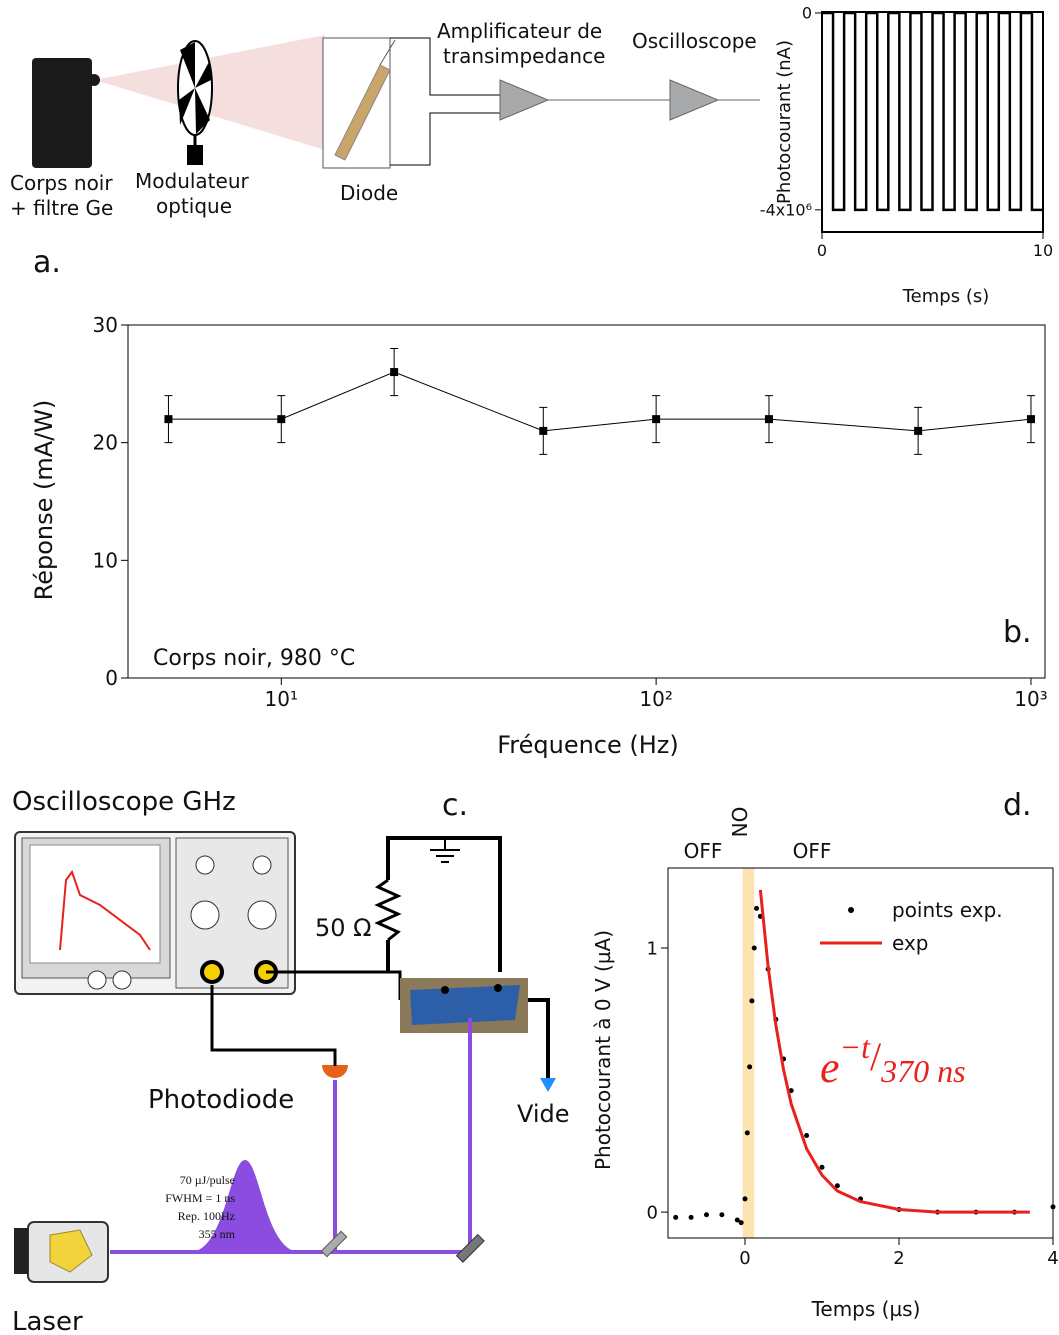 The image size is (1059, 1335). What do you see at coordinates (524, 100) in the screenshot?
I see `amplifier-symbol` at bounding box center [524, 100].